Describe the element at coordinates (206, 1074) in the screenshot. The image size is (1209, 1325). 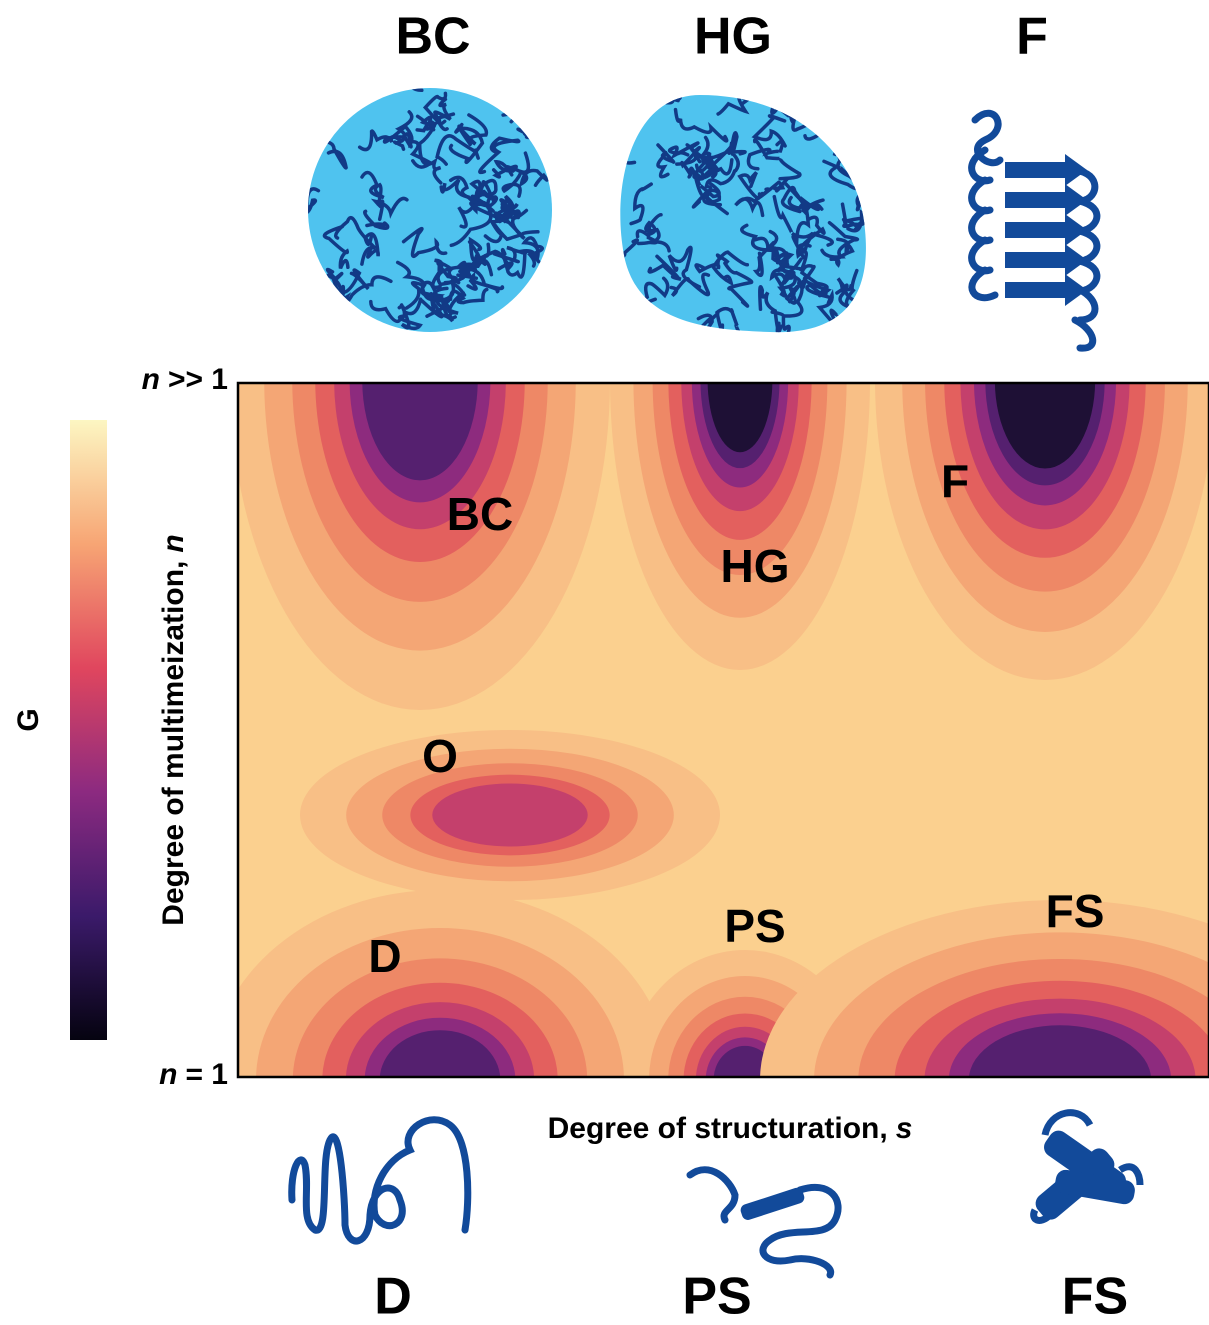
I see `y-bottom-tick-text: = 1` at that location.